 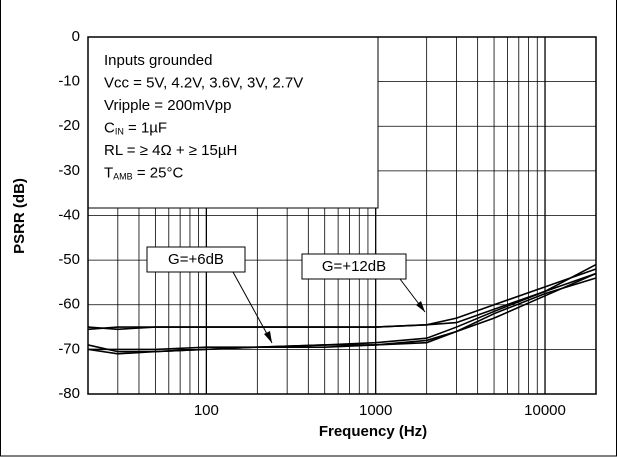 I want to click on x-axis-label: Frequency (Hz), so click(x=373, y=431).